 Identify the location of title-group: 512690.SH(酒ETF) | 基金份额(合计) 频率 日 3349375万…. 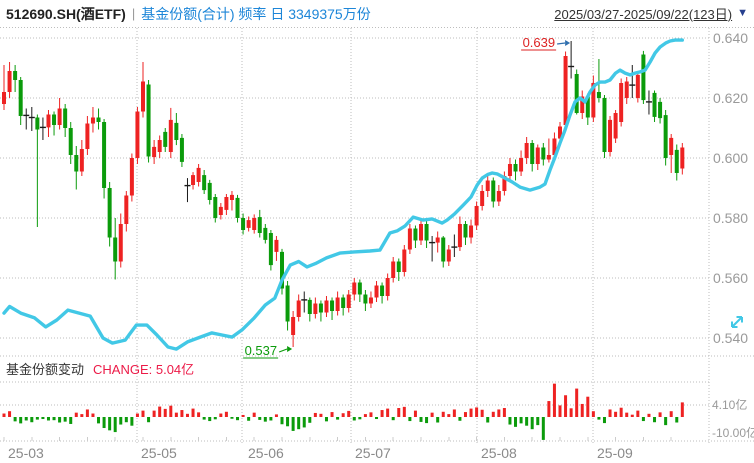
(188, 14).